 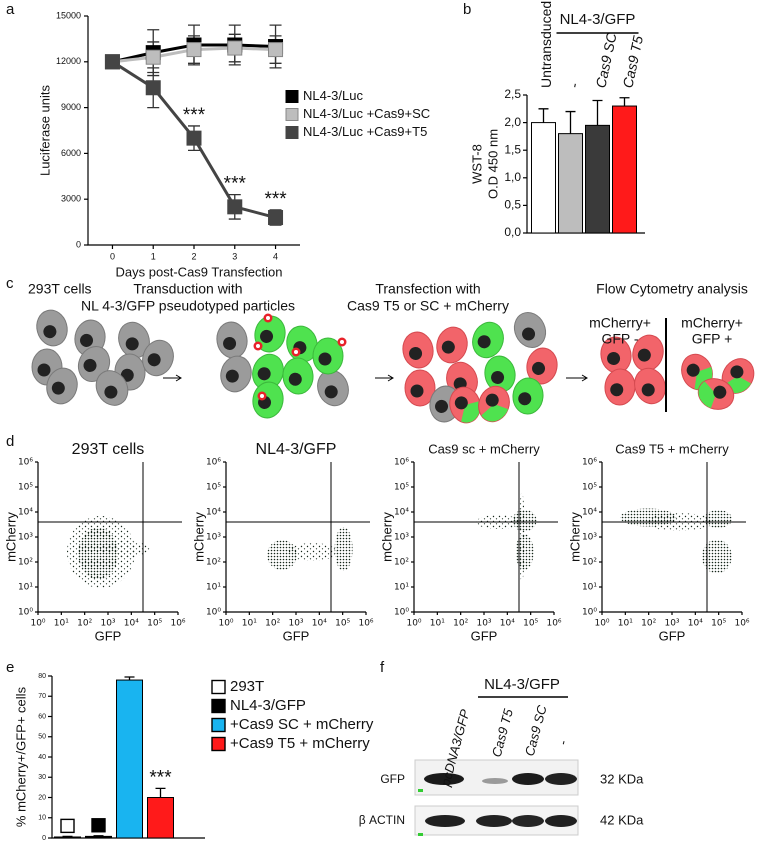 What do you see at coordinates (42, 777) in the screenshot?
I see `y-tick-label: 30` at bounding box center [42, 777].